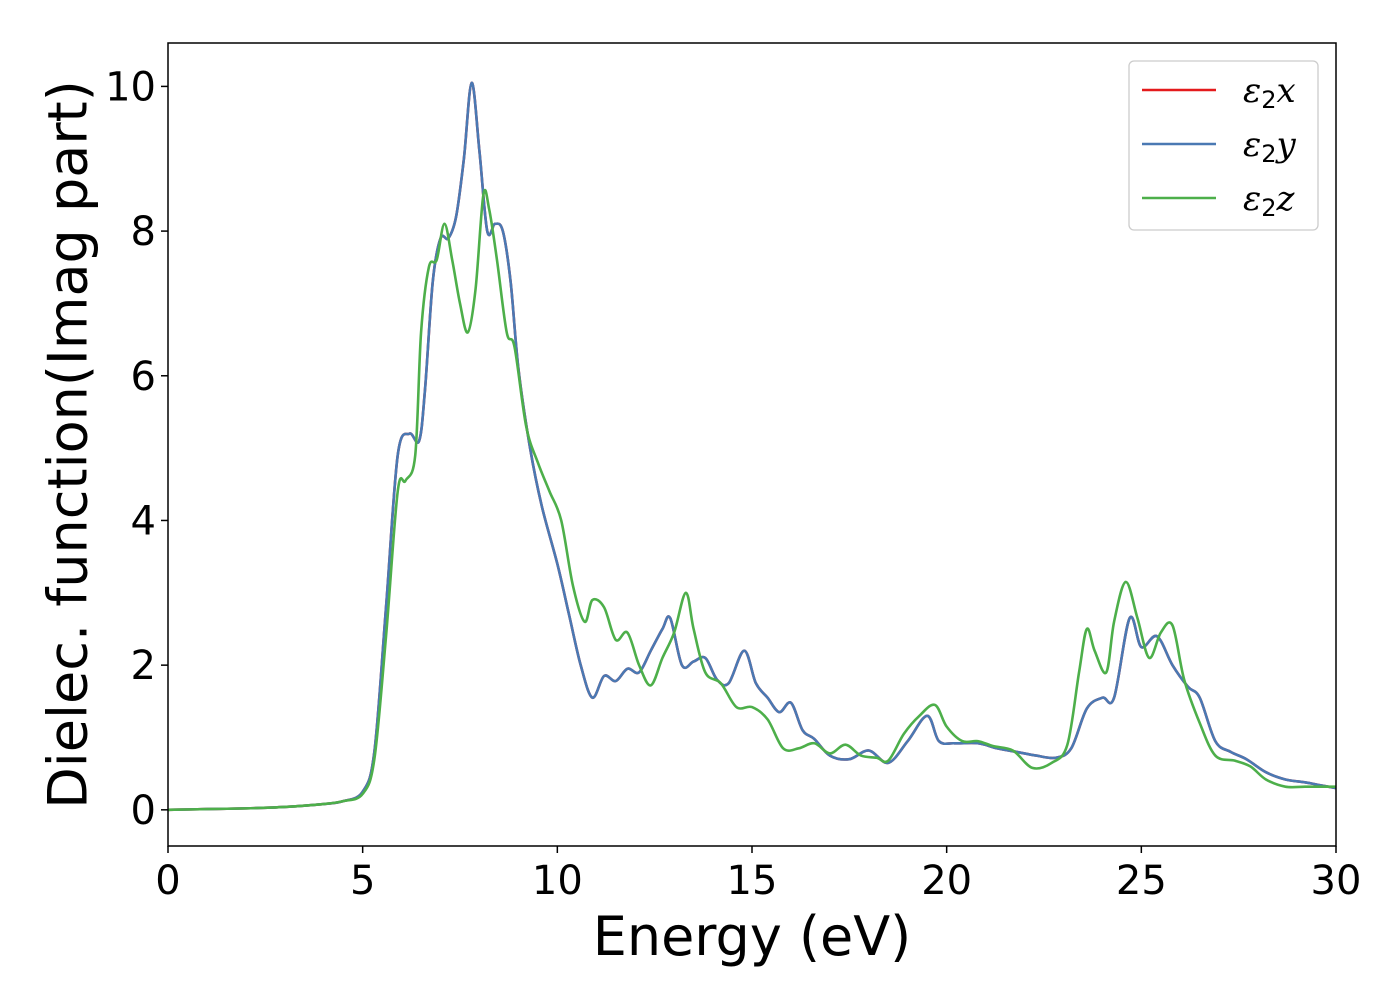  What do you see at coordinates (752, 881) in the screenshot?
I see `x-tick-label: 15` at bounding box center [752, 881].